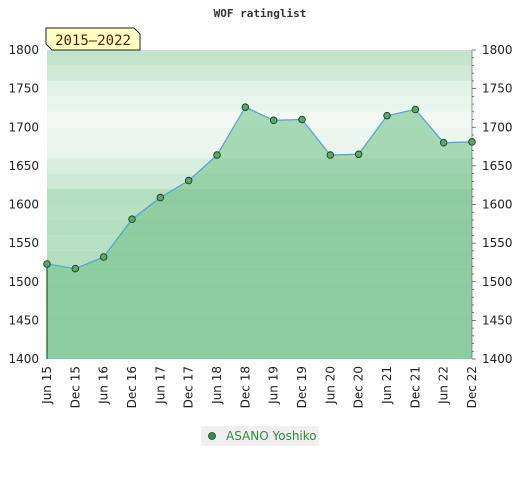  What do you see at coordinates (104, 385) in the screenshot?
I see `x-tick-label: Jun 16` at bounding box center [104, 385].